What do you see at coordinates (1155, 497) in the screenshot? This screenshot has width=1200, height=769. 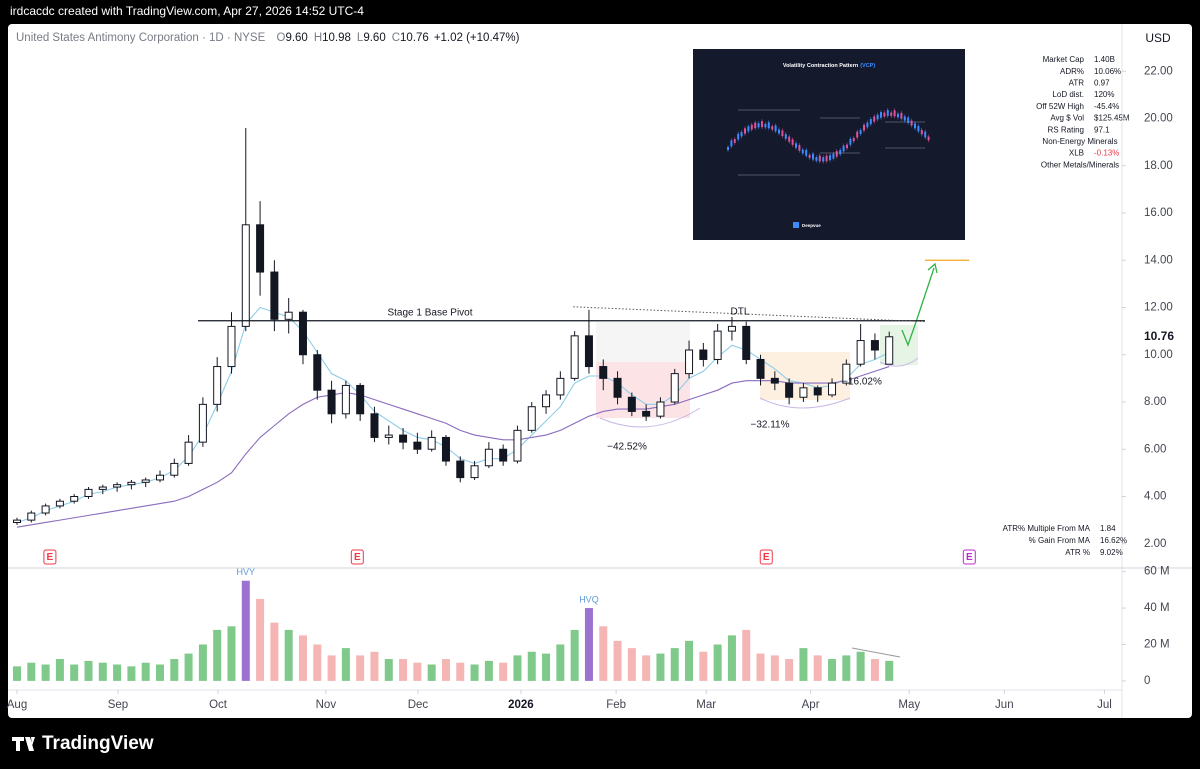 I see `y-tick-label: 4.00` at bounding box center [1155, 497].